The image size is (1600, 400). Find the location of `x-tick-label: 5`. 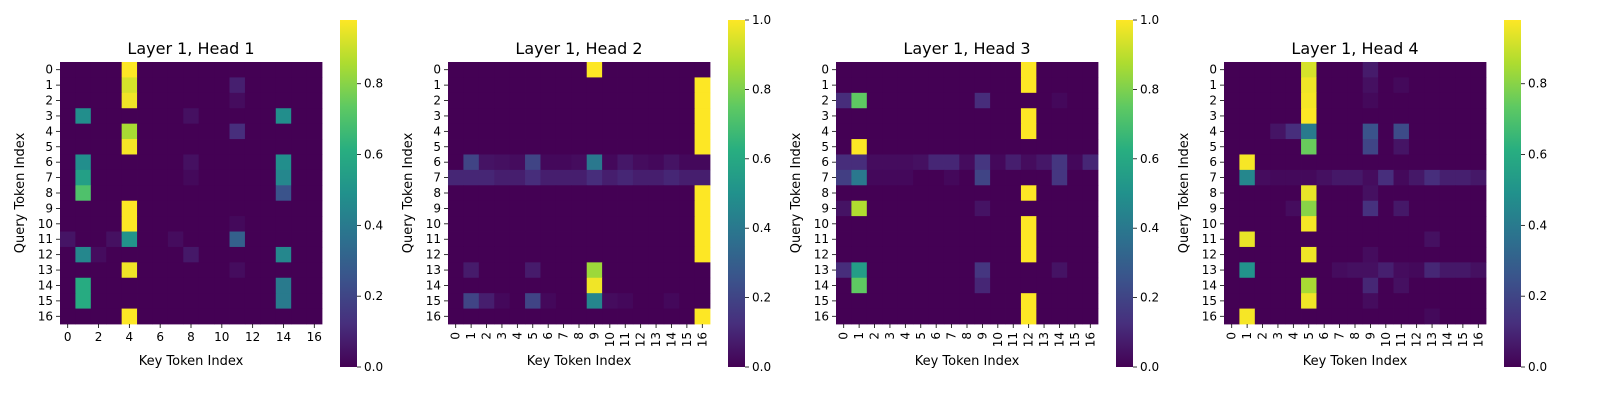

x-tick-label: 5 is located at coordinates (921, 336).